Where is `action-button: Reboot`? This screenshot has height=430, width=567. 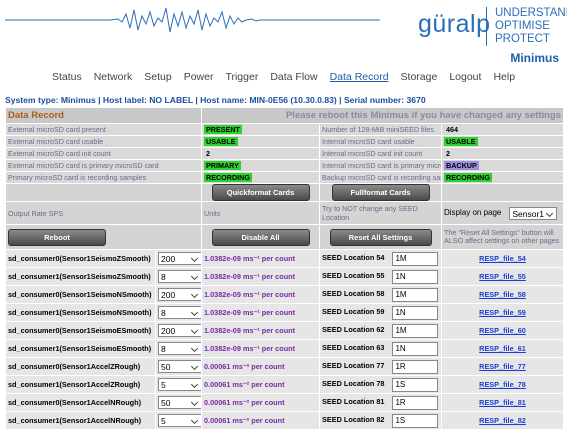 action-button: Reboot is located at coordinates (57, 237).